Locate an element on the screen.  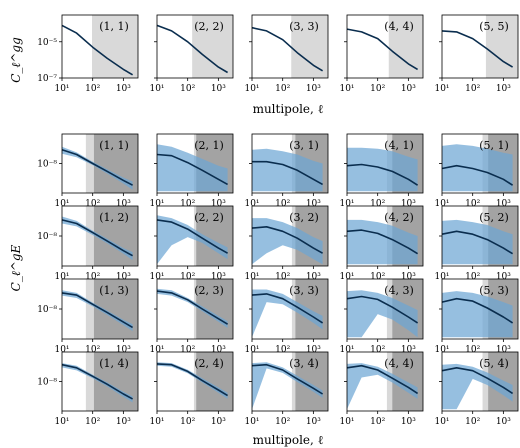
panel-5-2: (5, 2) 10¹ 10² 10³ is located at coordinates (476, 243).